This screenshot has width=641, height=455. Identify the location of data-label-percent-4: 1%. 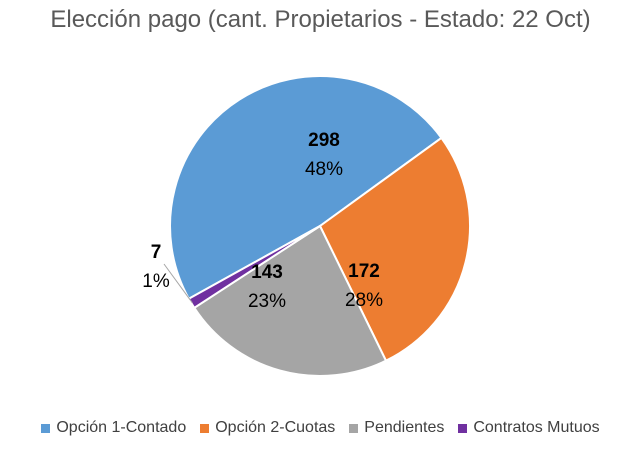
(156, 281).